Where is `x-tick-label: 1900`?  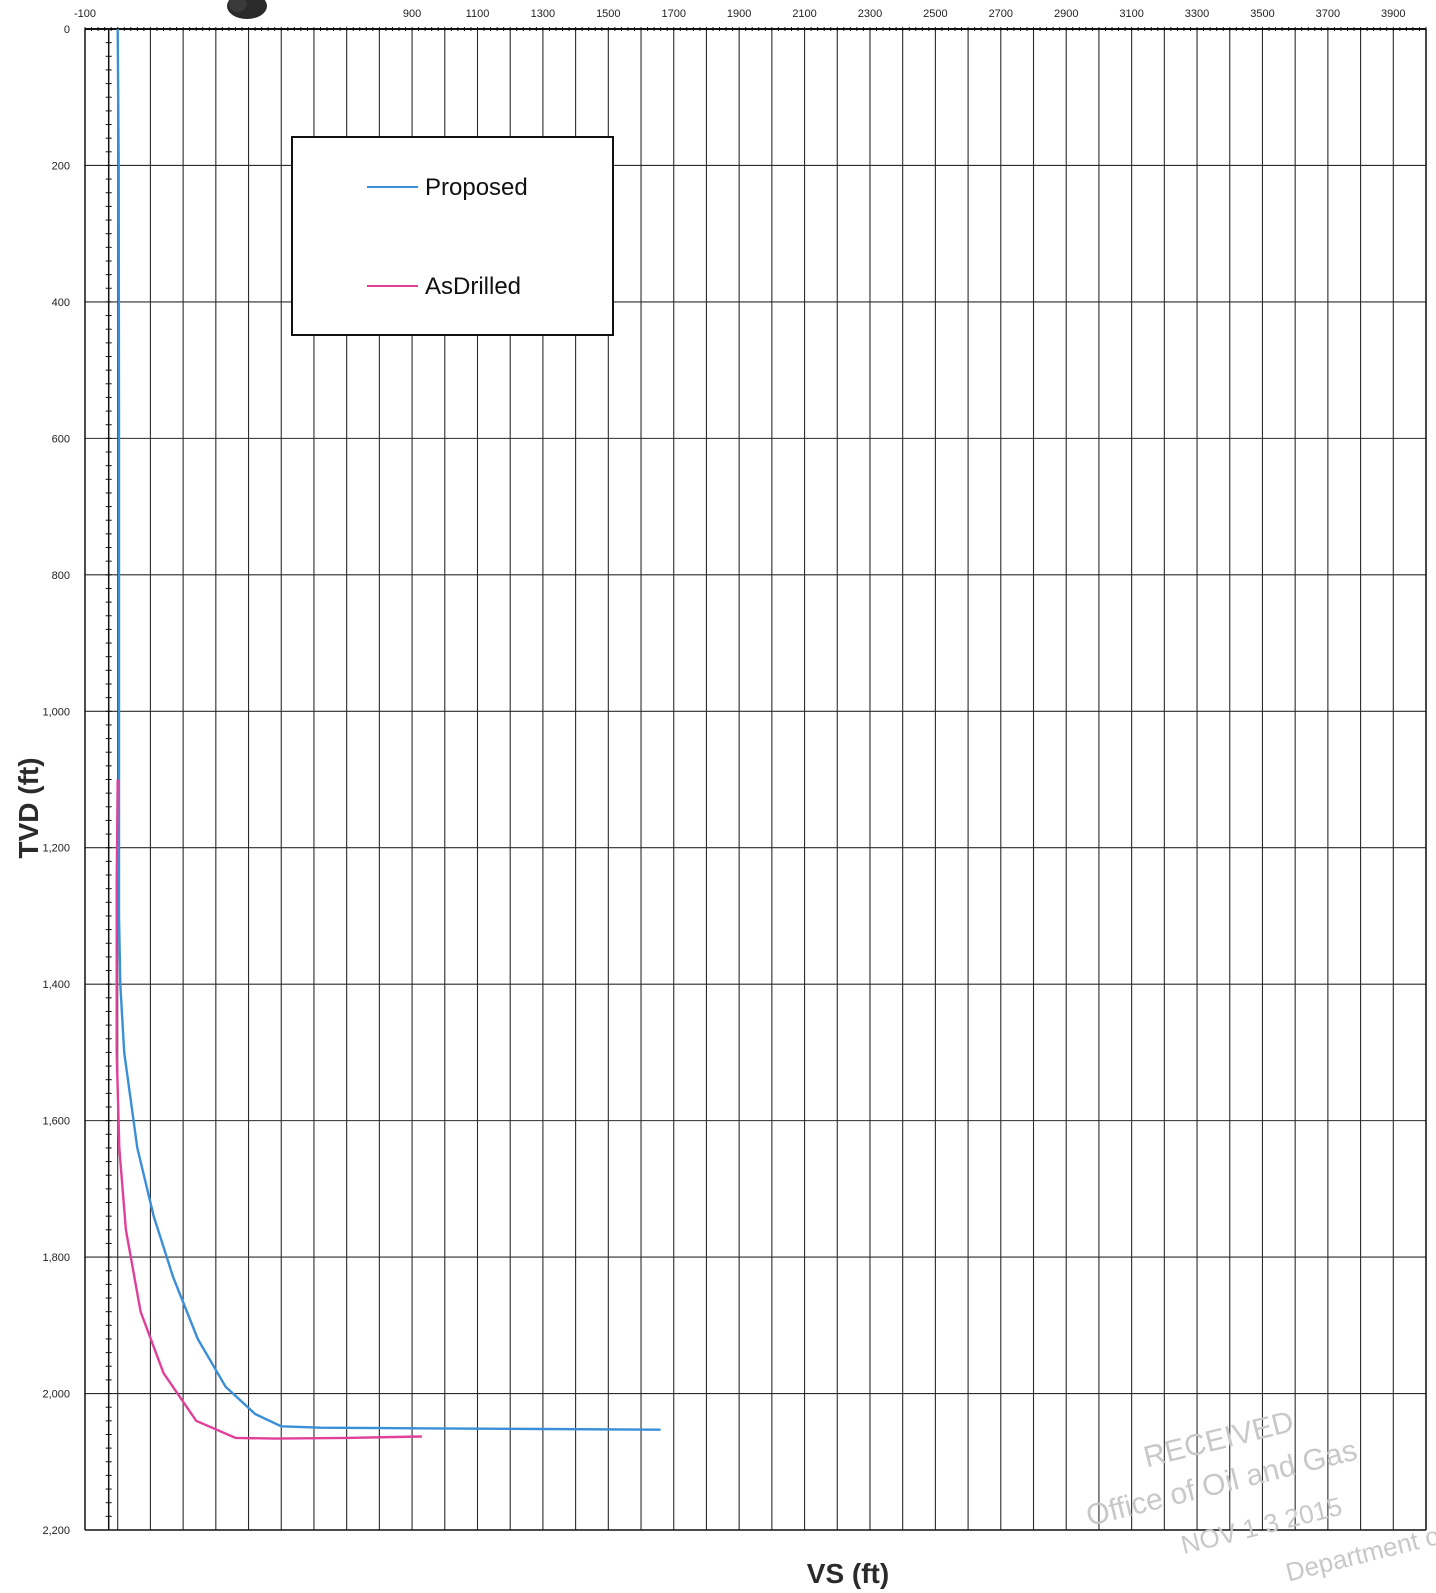 x-tick-label: 1900 is located at coordinates (739, 14).